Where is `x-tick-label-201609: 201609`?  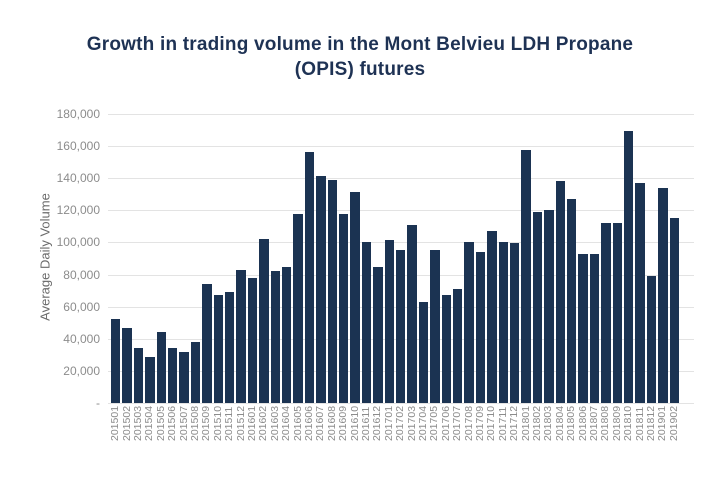
x-tick-label-201609: 201609 is located at coordinates (343, 423).